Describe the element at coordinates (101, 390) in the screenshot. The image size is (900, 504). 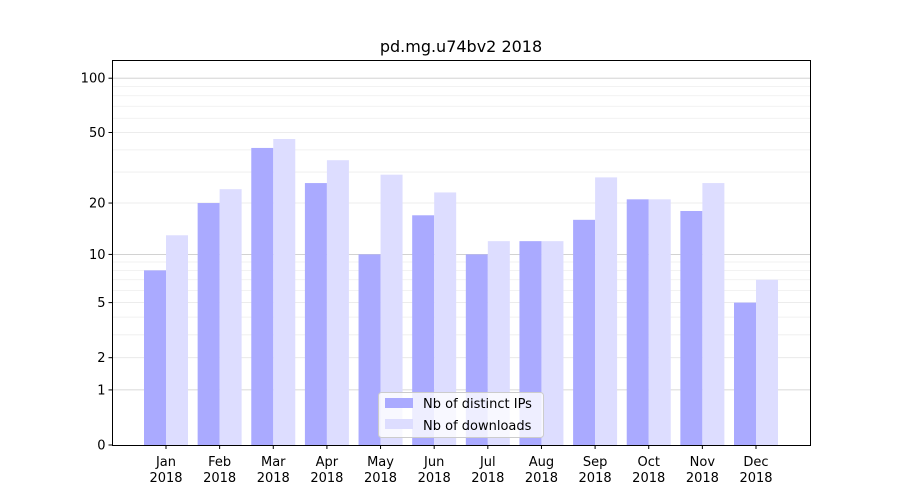
I see `y-tick-label: 1` at that location.